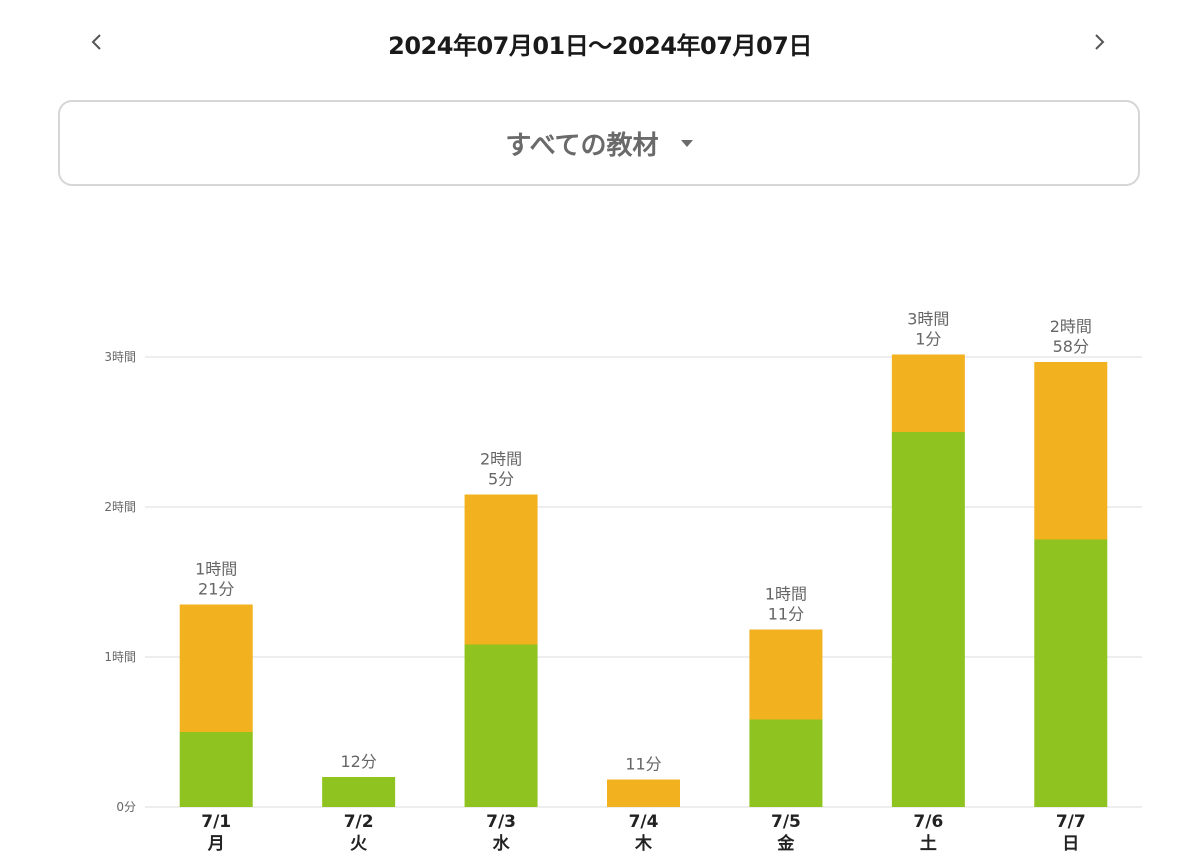  What do you see at coordinates (501, 822) in the screenshot?
I see `x-date-label: 7/3` at bounding box center [501, 822].